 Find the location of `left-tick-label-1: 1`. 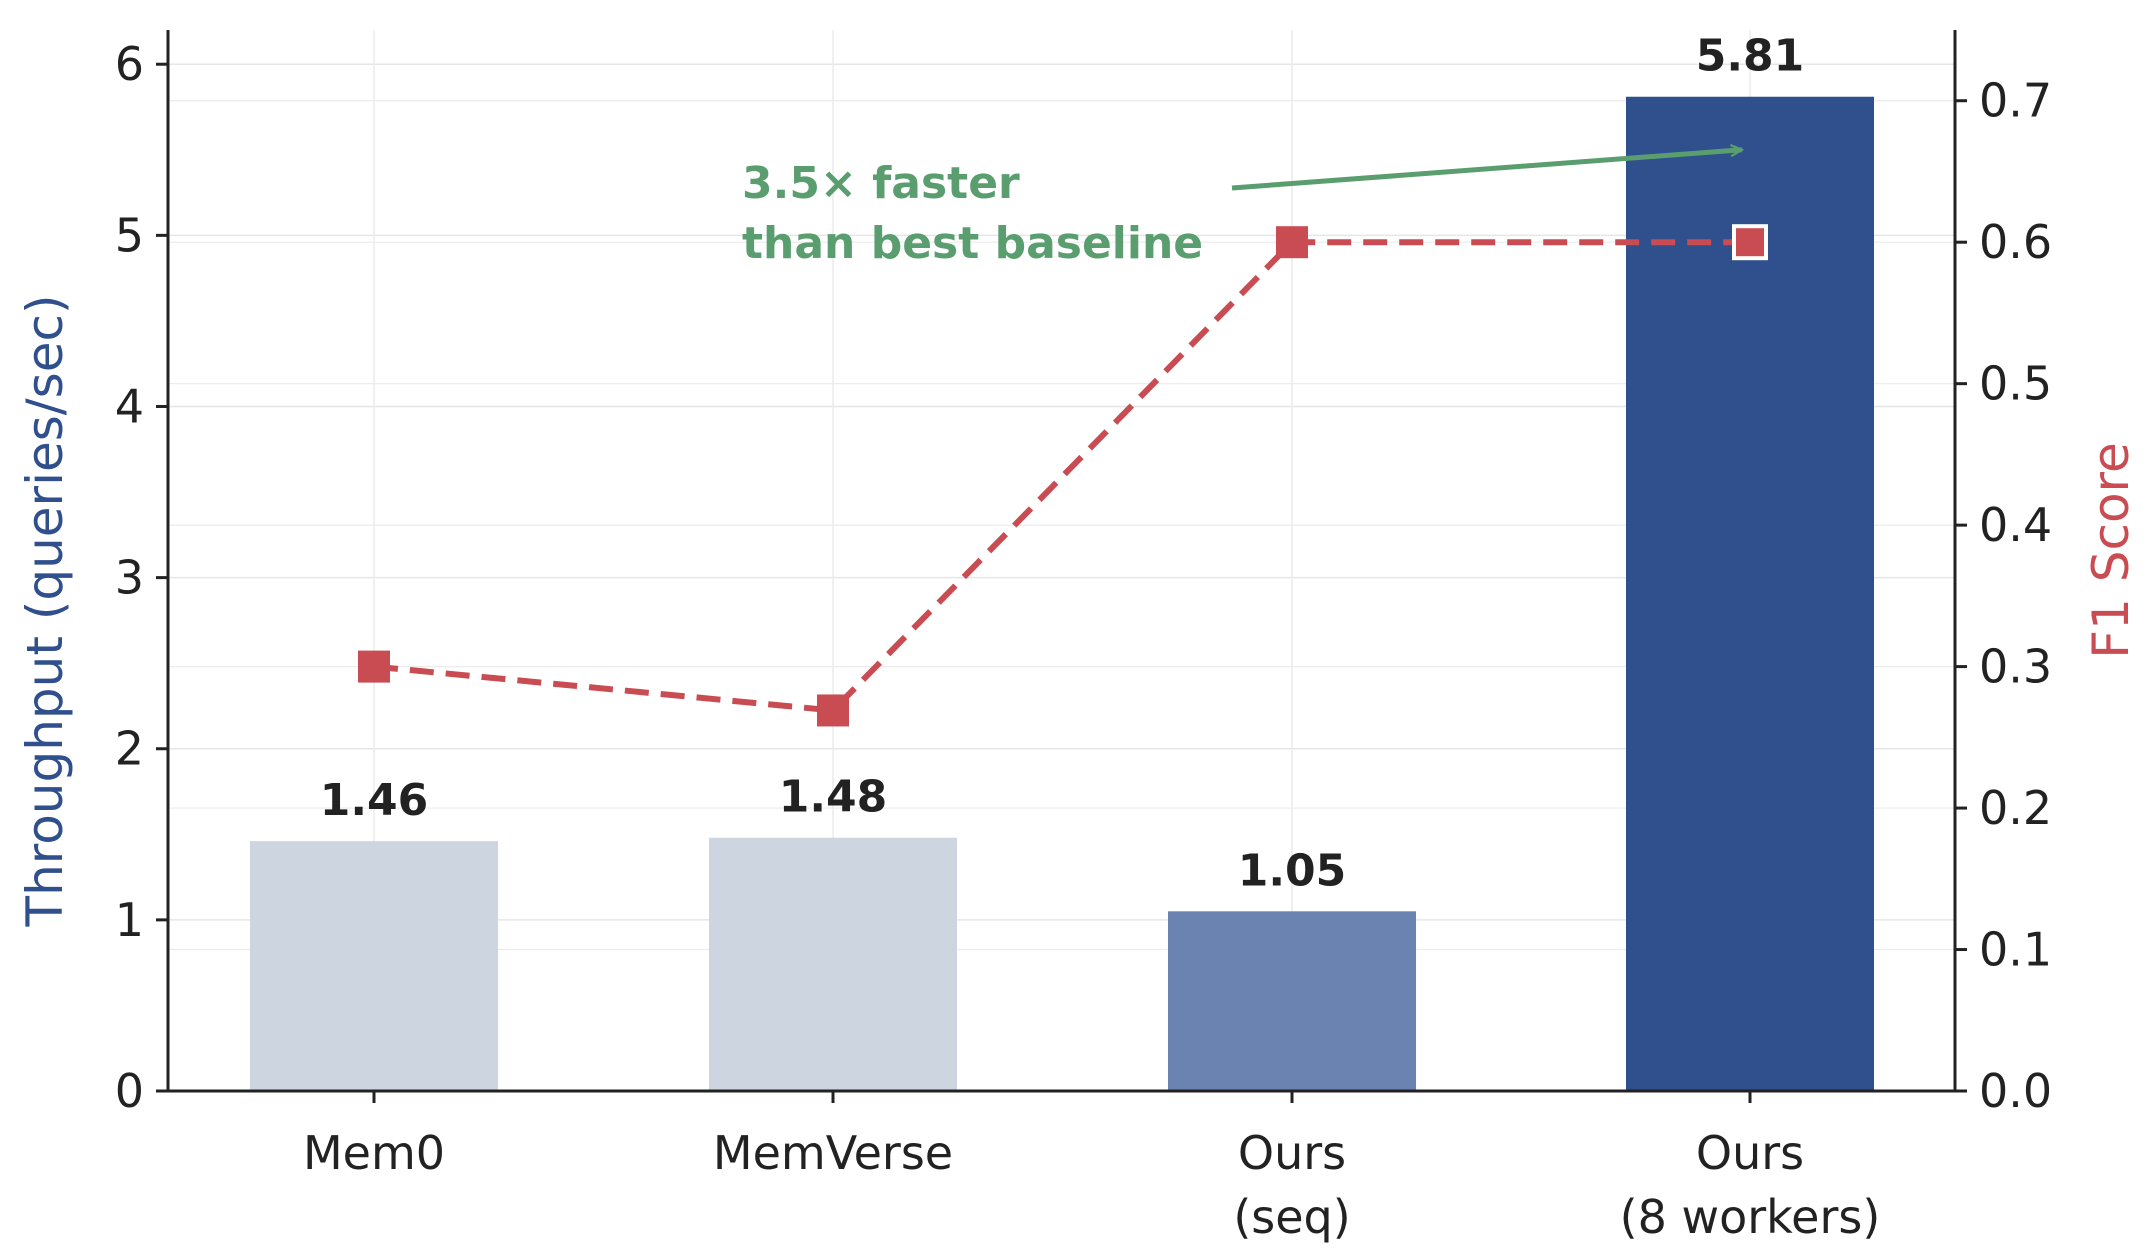

left-tick-label-1: 1 is located at coordinates (129, 920).